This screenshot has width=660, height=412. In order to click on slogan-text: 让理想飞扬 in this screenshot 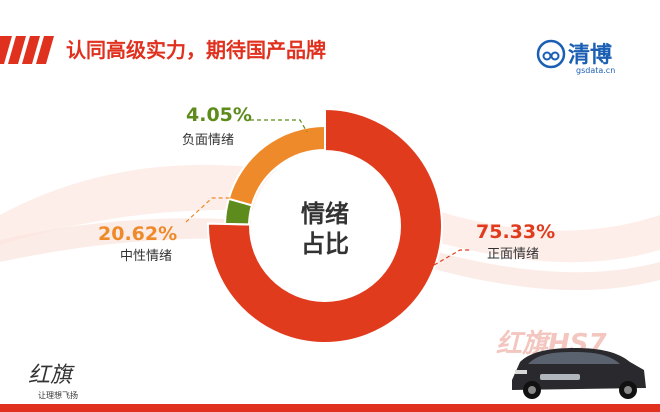, I will do `click(58, 395)`.